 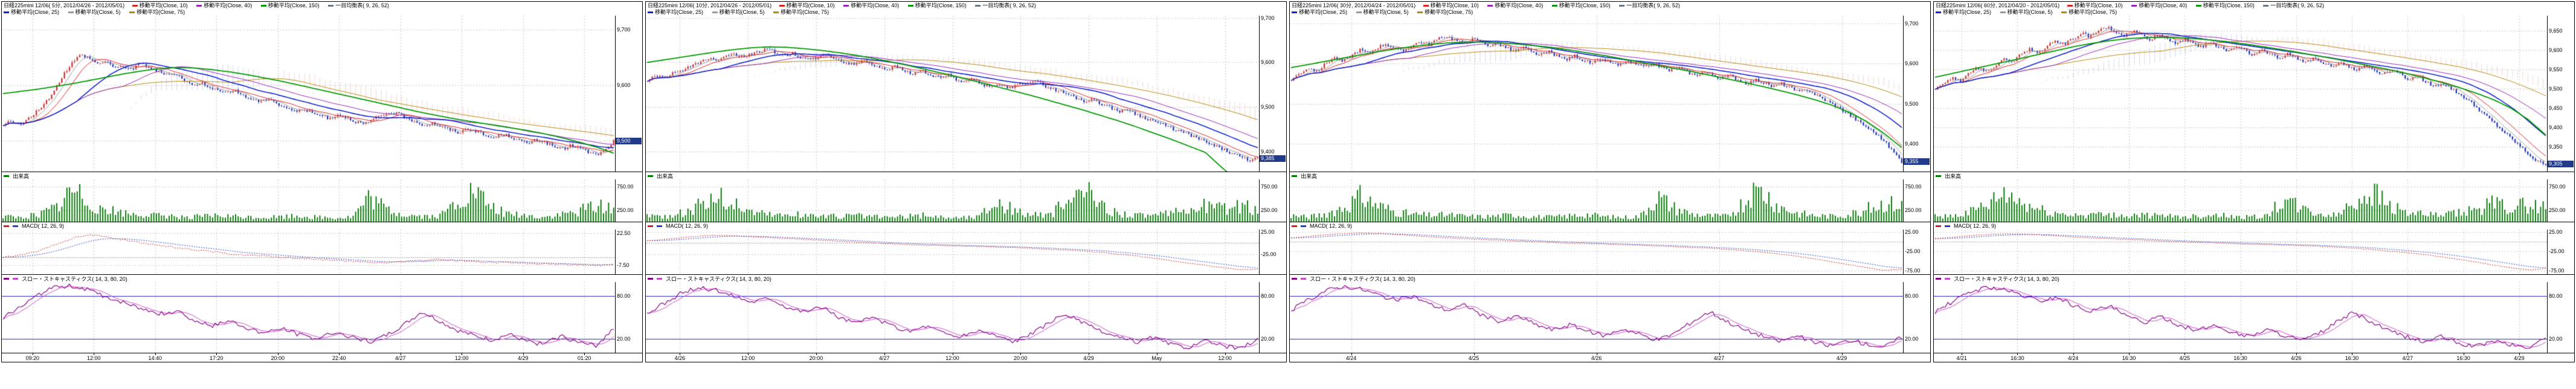 I want to click on legend-label-ma10: 移動平均(Close, 10), so click(x=163, y=5).